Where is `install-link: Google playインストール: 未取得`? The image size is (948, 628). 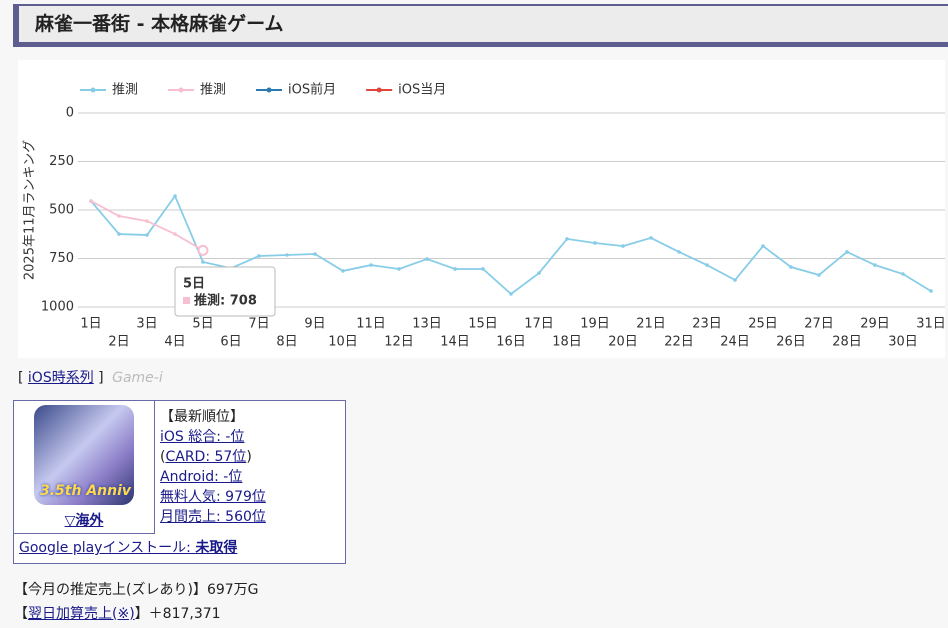 install-link: Google playインストール: 未取得 is located at coordinates (179, 548).